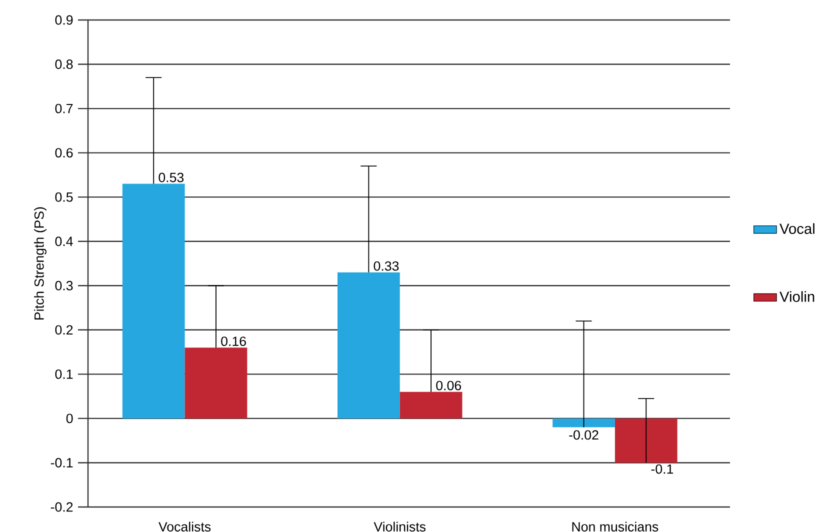 The image size is (831, 532). I want to click on y-tick-label: 0.3, so click(64, 285).